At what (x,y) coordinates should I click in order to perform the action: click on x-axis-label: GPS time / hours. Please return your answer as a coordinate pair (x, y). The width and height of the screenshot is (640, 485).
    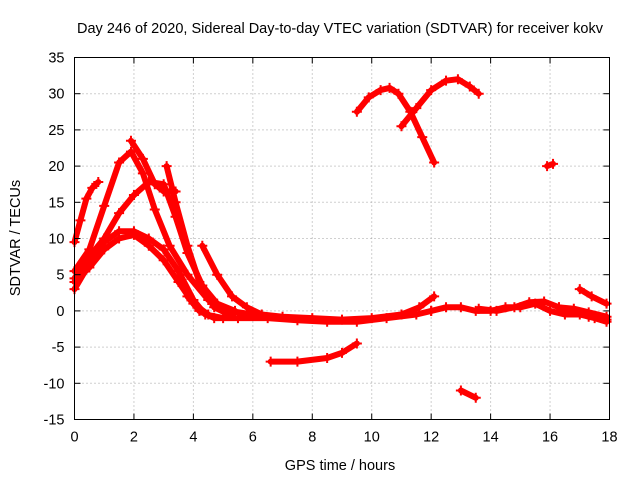
    Looking at the image, I should click on (340, 466).